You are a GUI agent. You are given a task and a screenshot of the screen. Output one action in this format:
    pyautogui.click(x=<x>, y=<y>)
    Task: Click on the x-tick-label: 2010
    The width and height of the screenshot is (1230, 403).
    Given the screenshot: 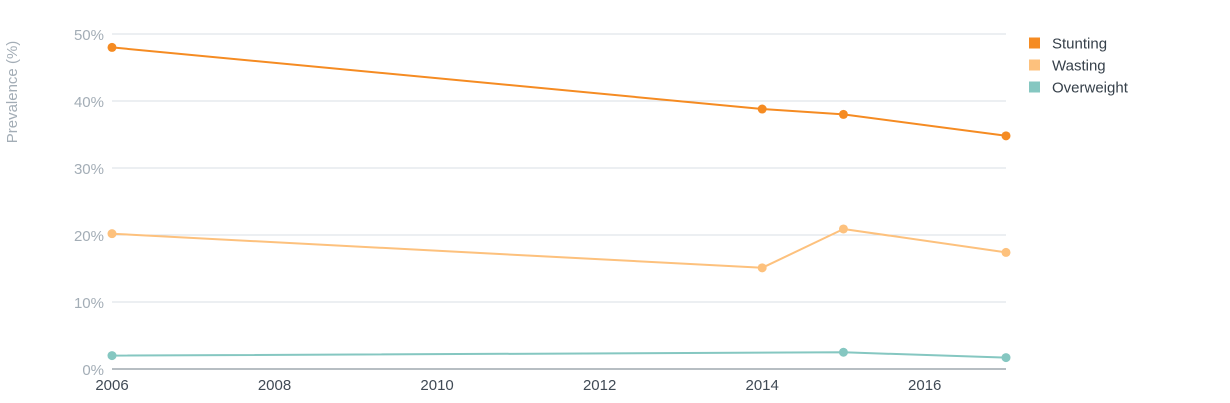 What is the action you would take?
    pyautogui.click(x=436, y=385)
    